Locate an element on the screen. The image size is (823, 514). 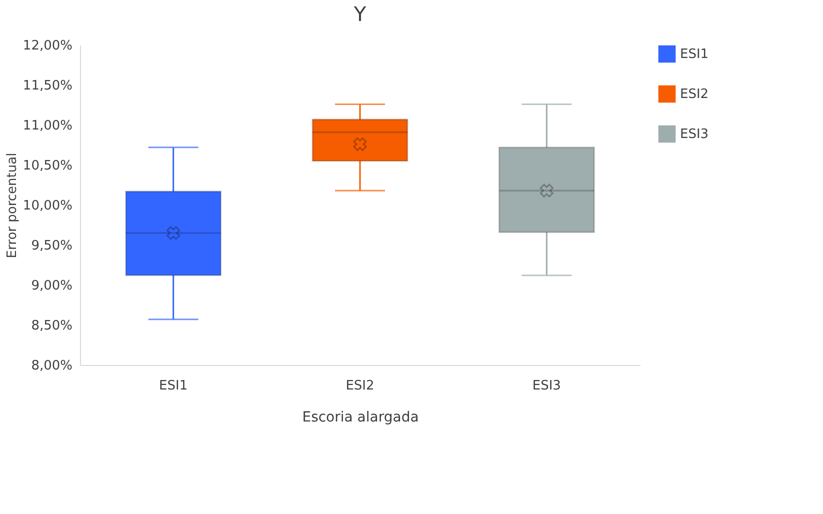
x-tick-label: ESI3 is located at coordinates (546, 386).